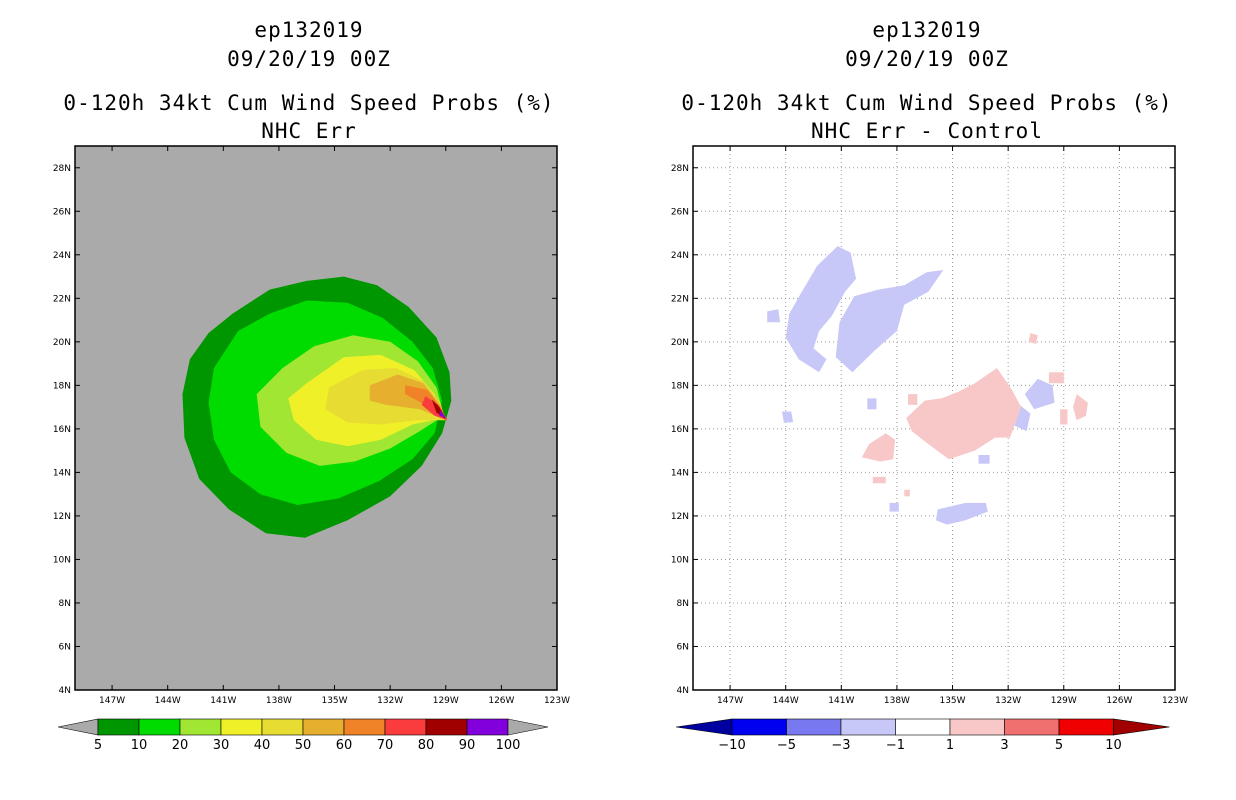 The width and height of the screenshot is (1236, 800). I want to click on colorbar-label: 40, so click(262, 745).